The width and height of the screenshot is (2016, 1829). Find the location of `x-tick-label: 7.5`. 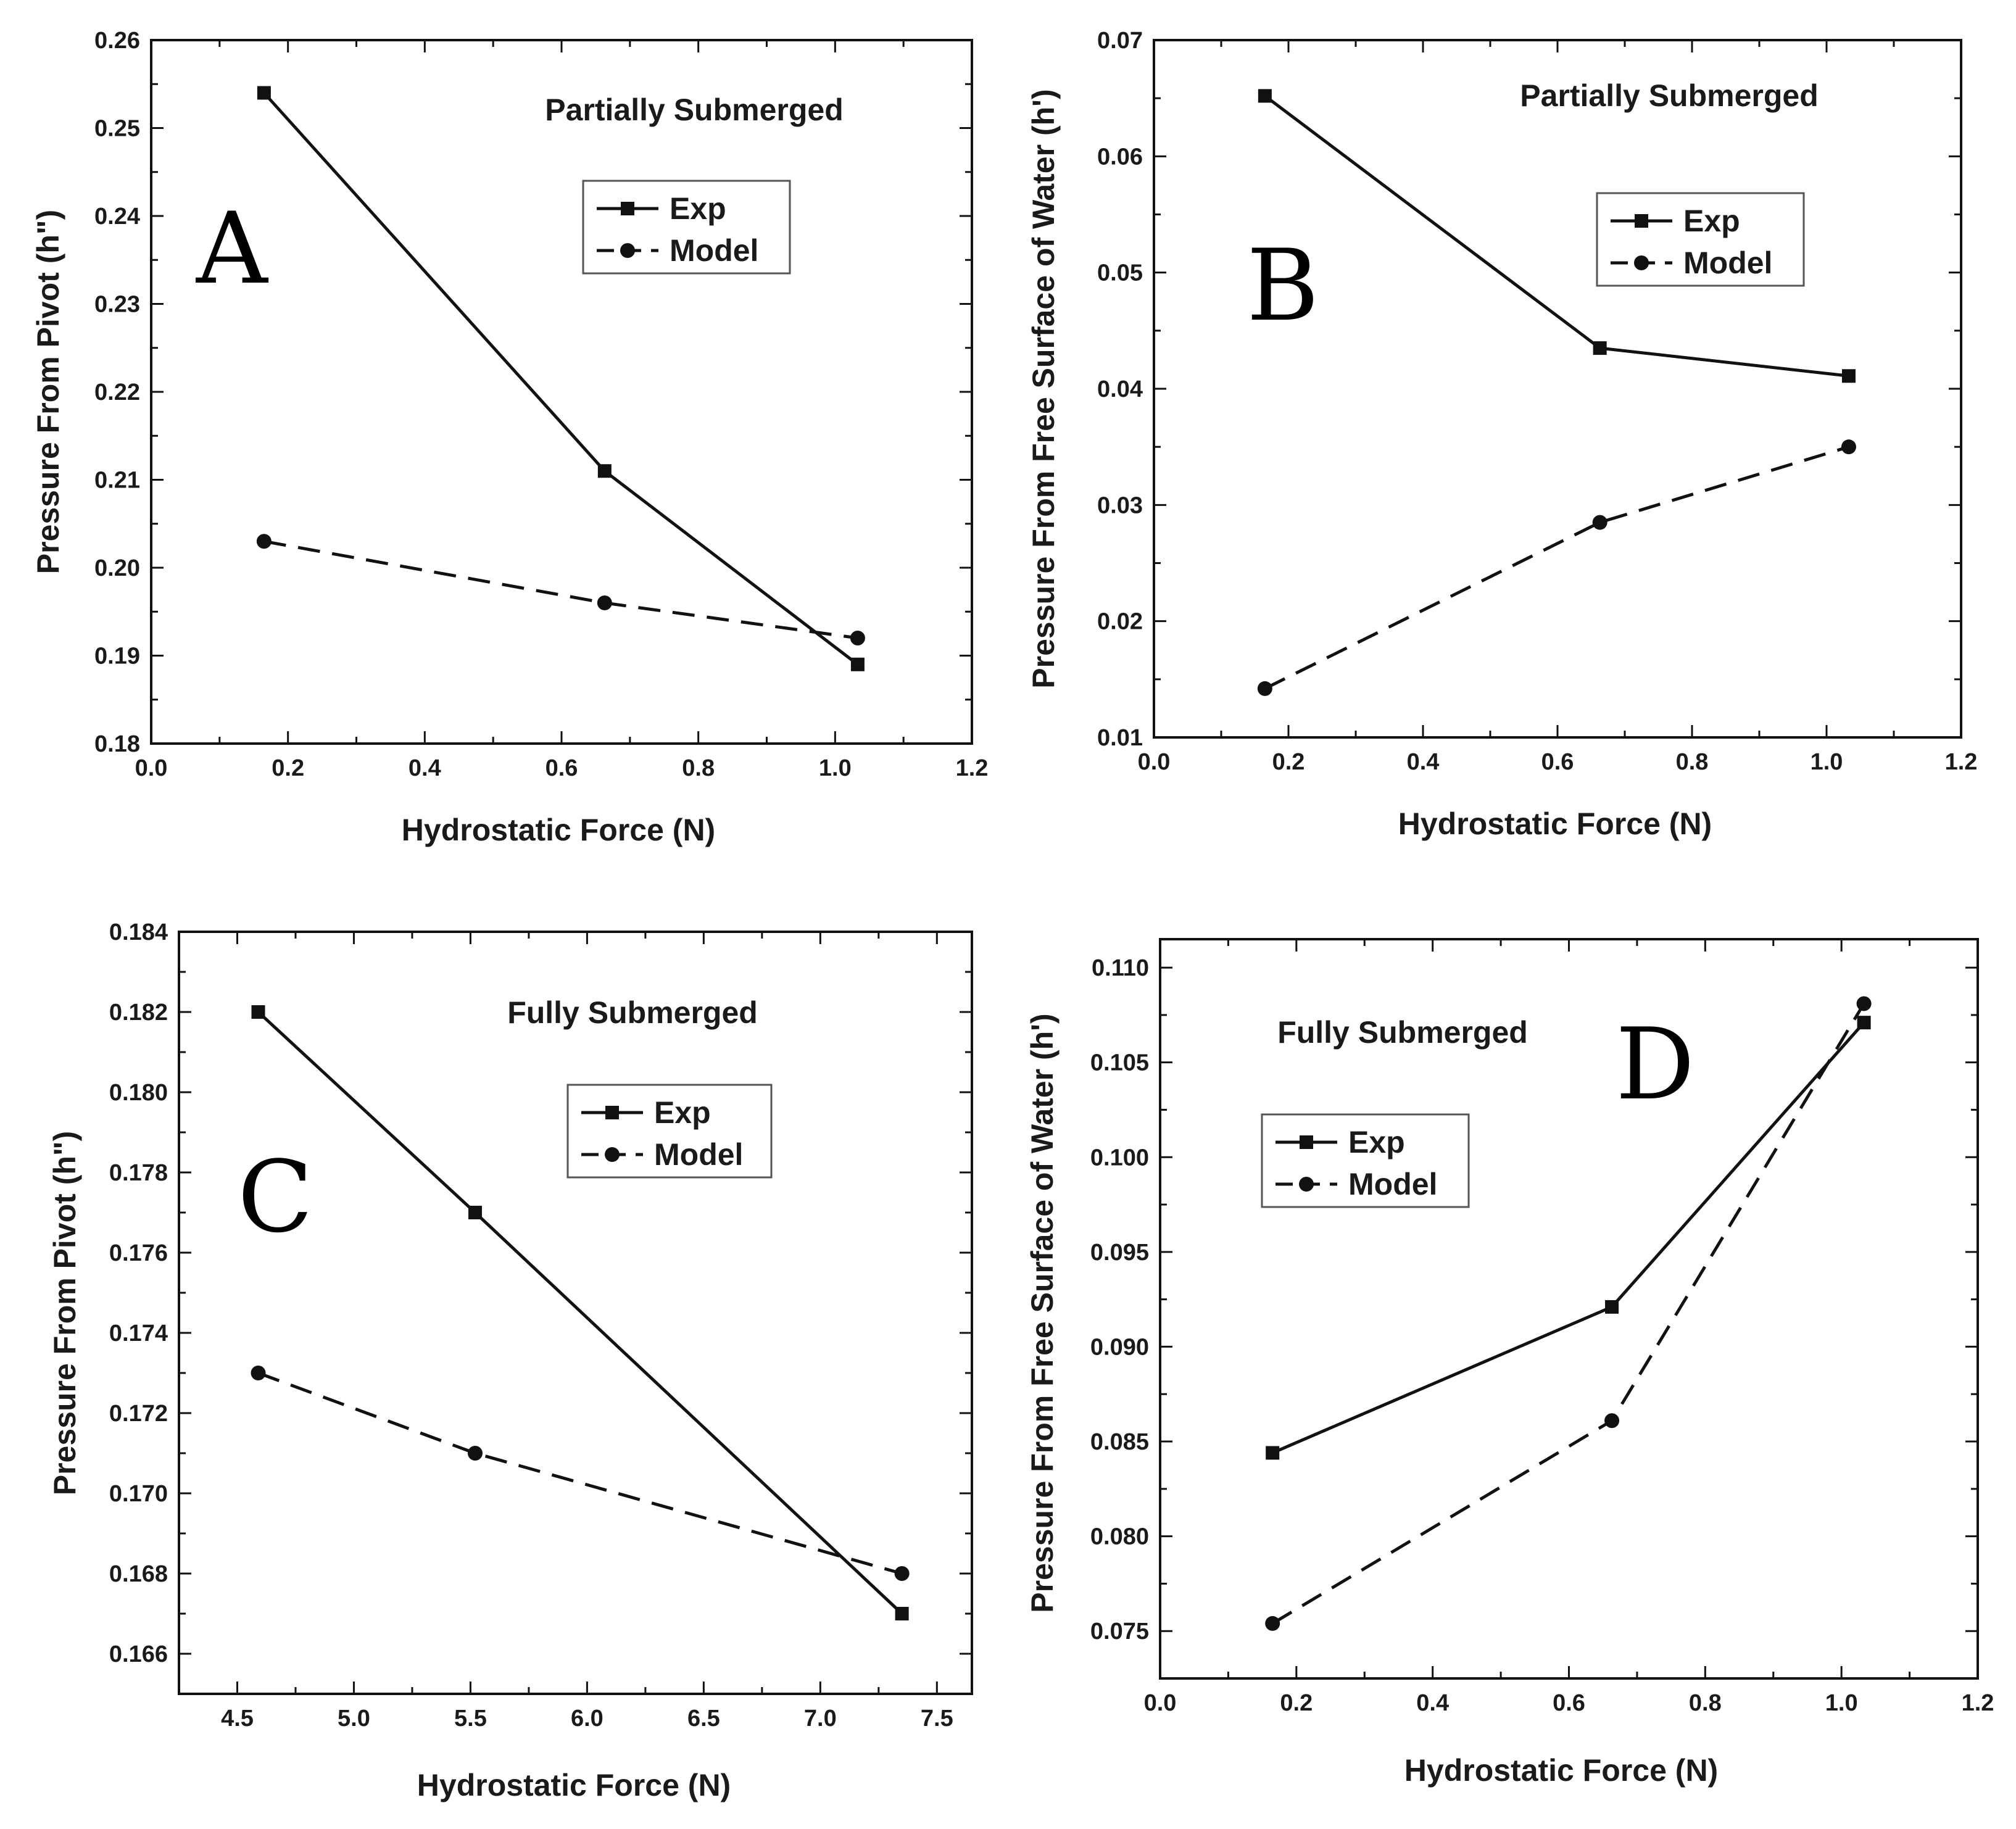

x-tick-label: 7.5 is located at coordinates (937, 1719).